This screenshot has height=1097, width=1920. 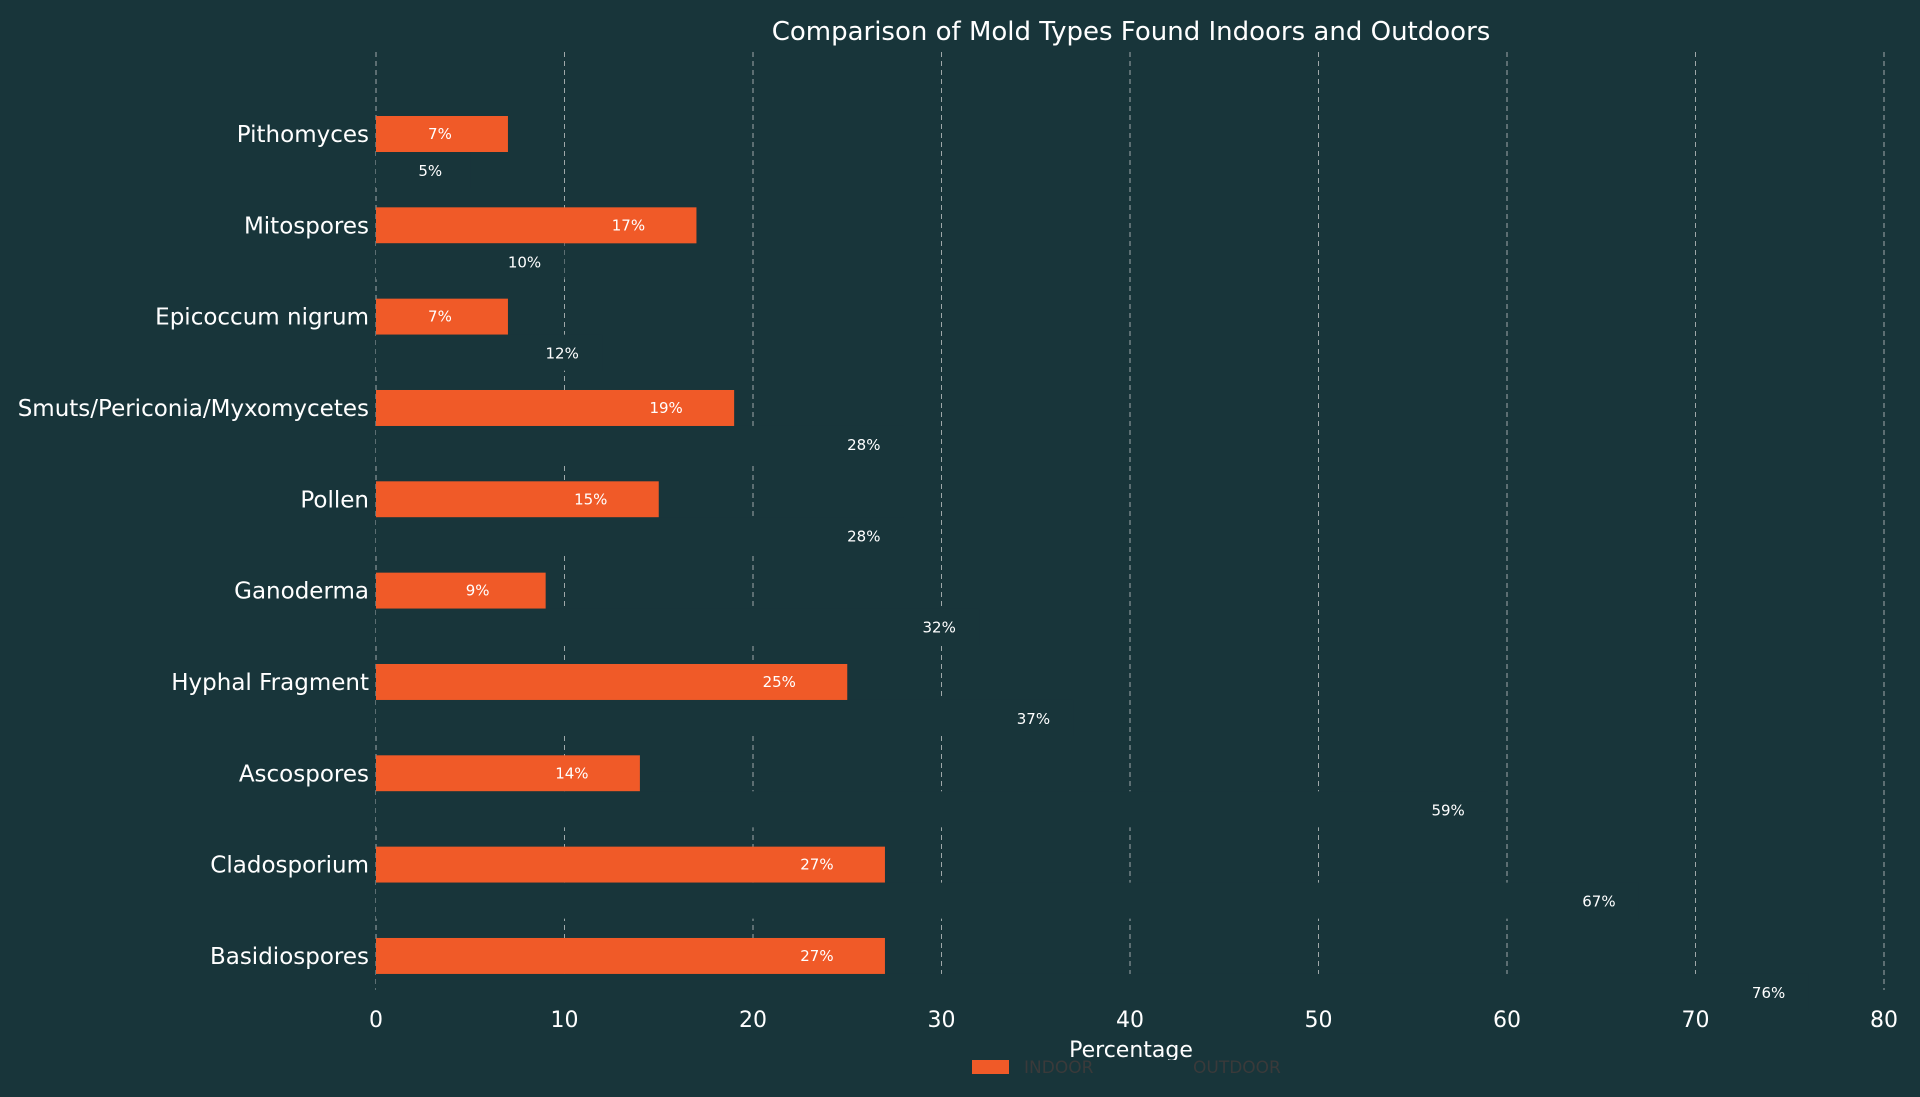 What do you see at coordinates (270, 683) in the screenshot?
I see `y-category-label: Hyphal Fragment` at bounding box center [270, 683].